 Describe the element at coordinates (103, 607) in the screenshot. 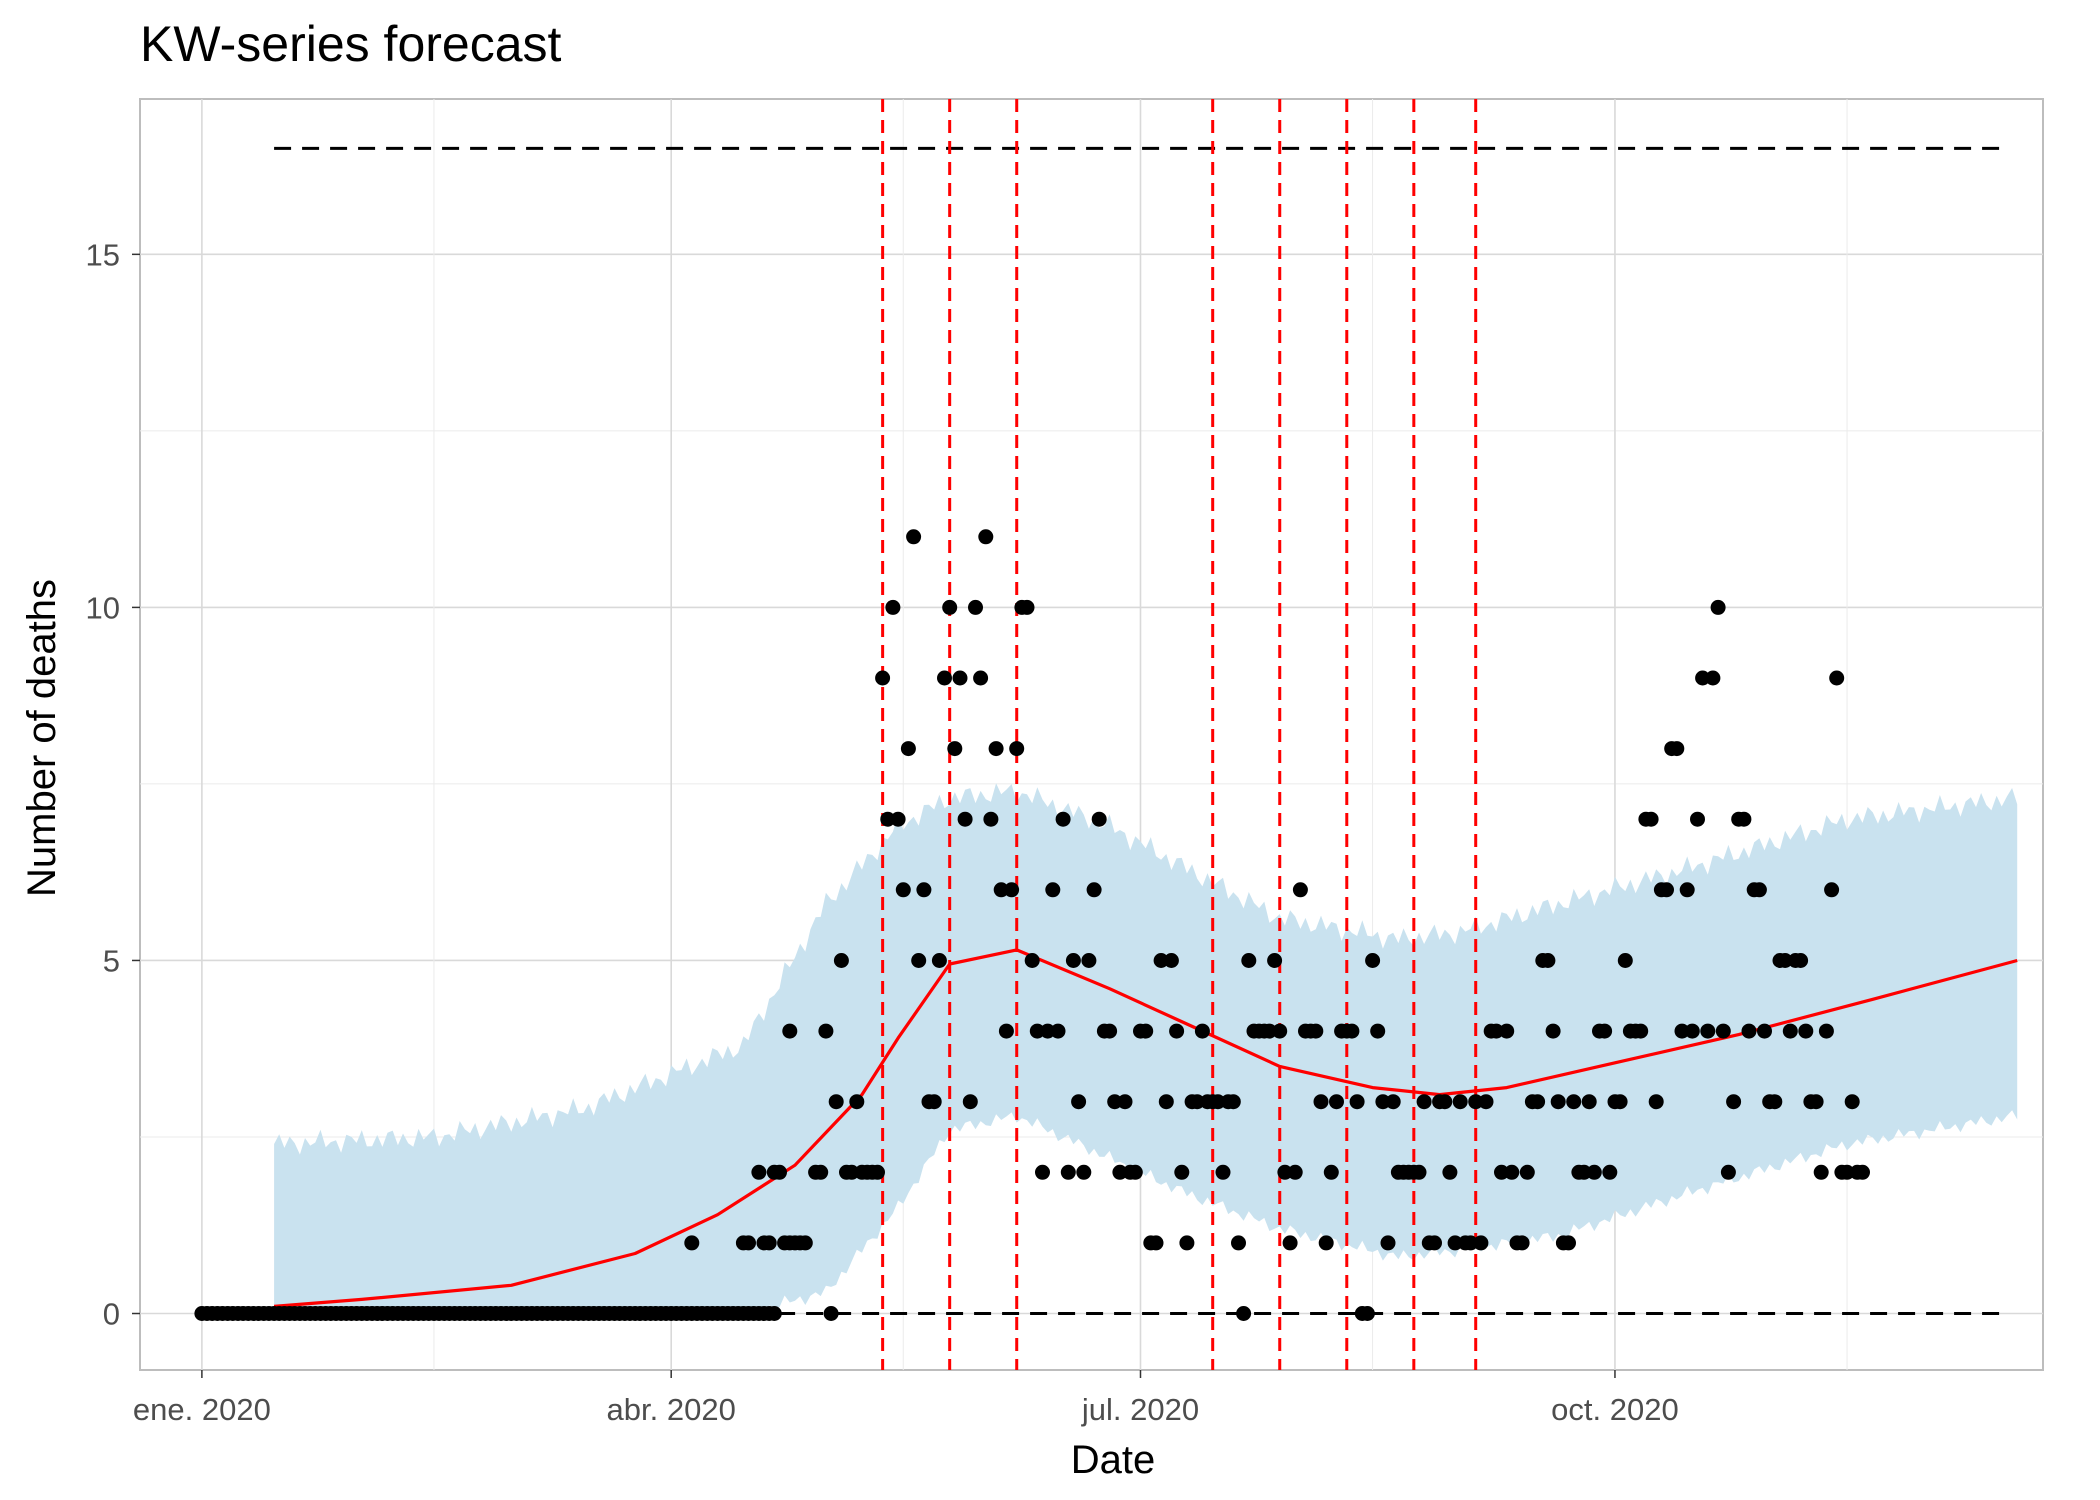

I see `y-tick-label-2: 10` at that location.